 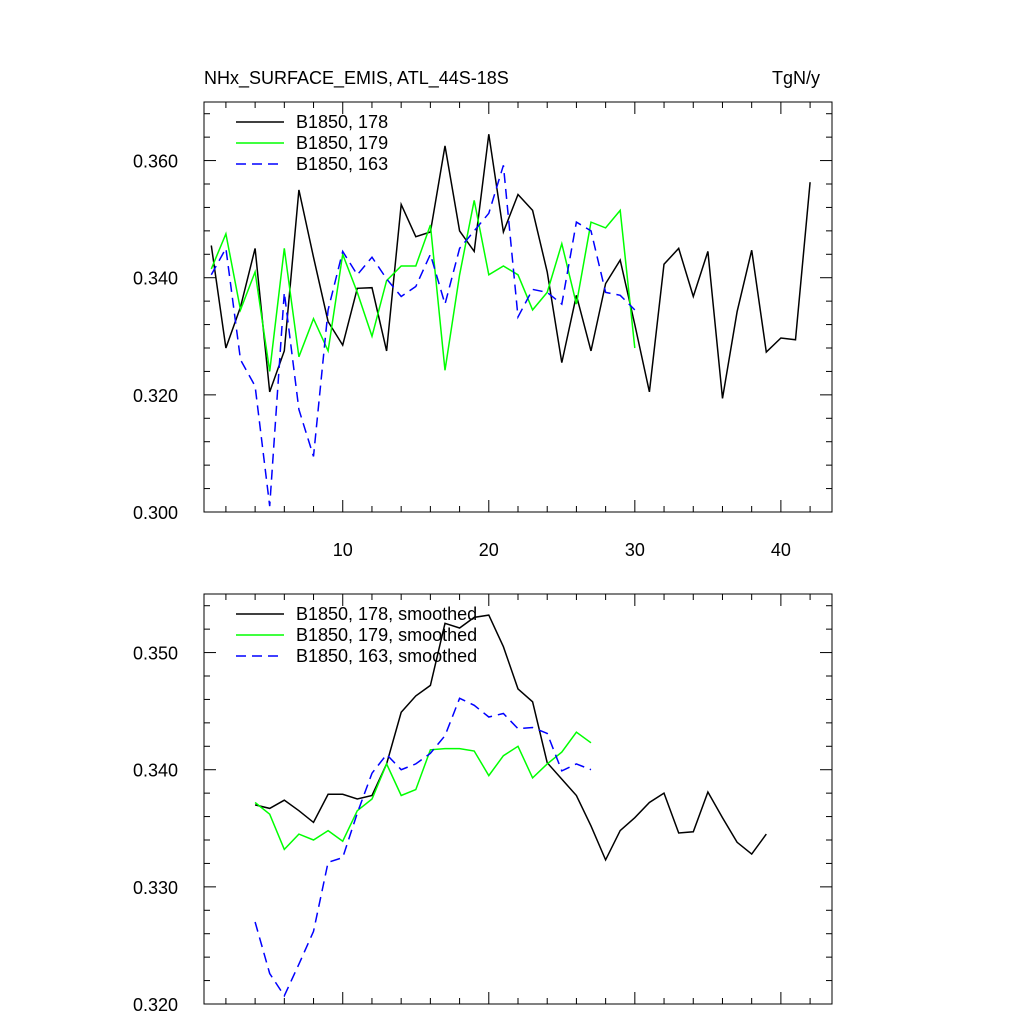 What do you see at coordinates (489, 550) in the screenshot?
I see `x-tick-label: 20` at bounding box center [489, 550].